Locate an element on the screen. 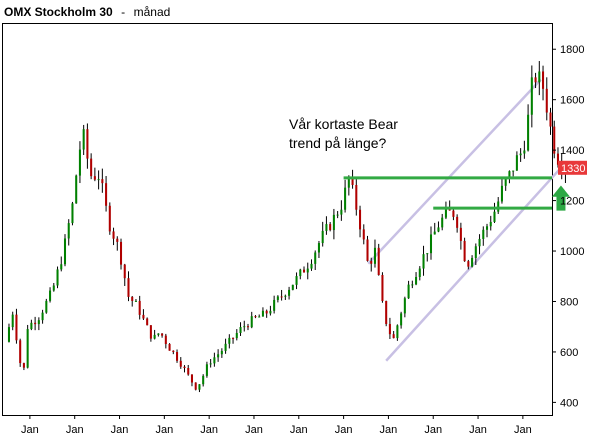 This screenshot has width=600, height=443. chart-title-main: OMX Stockholm 30 is located at coordinates (58, 12).